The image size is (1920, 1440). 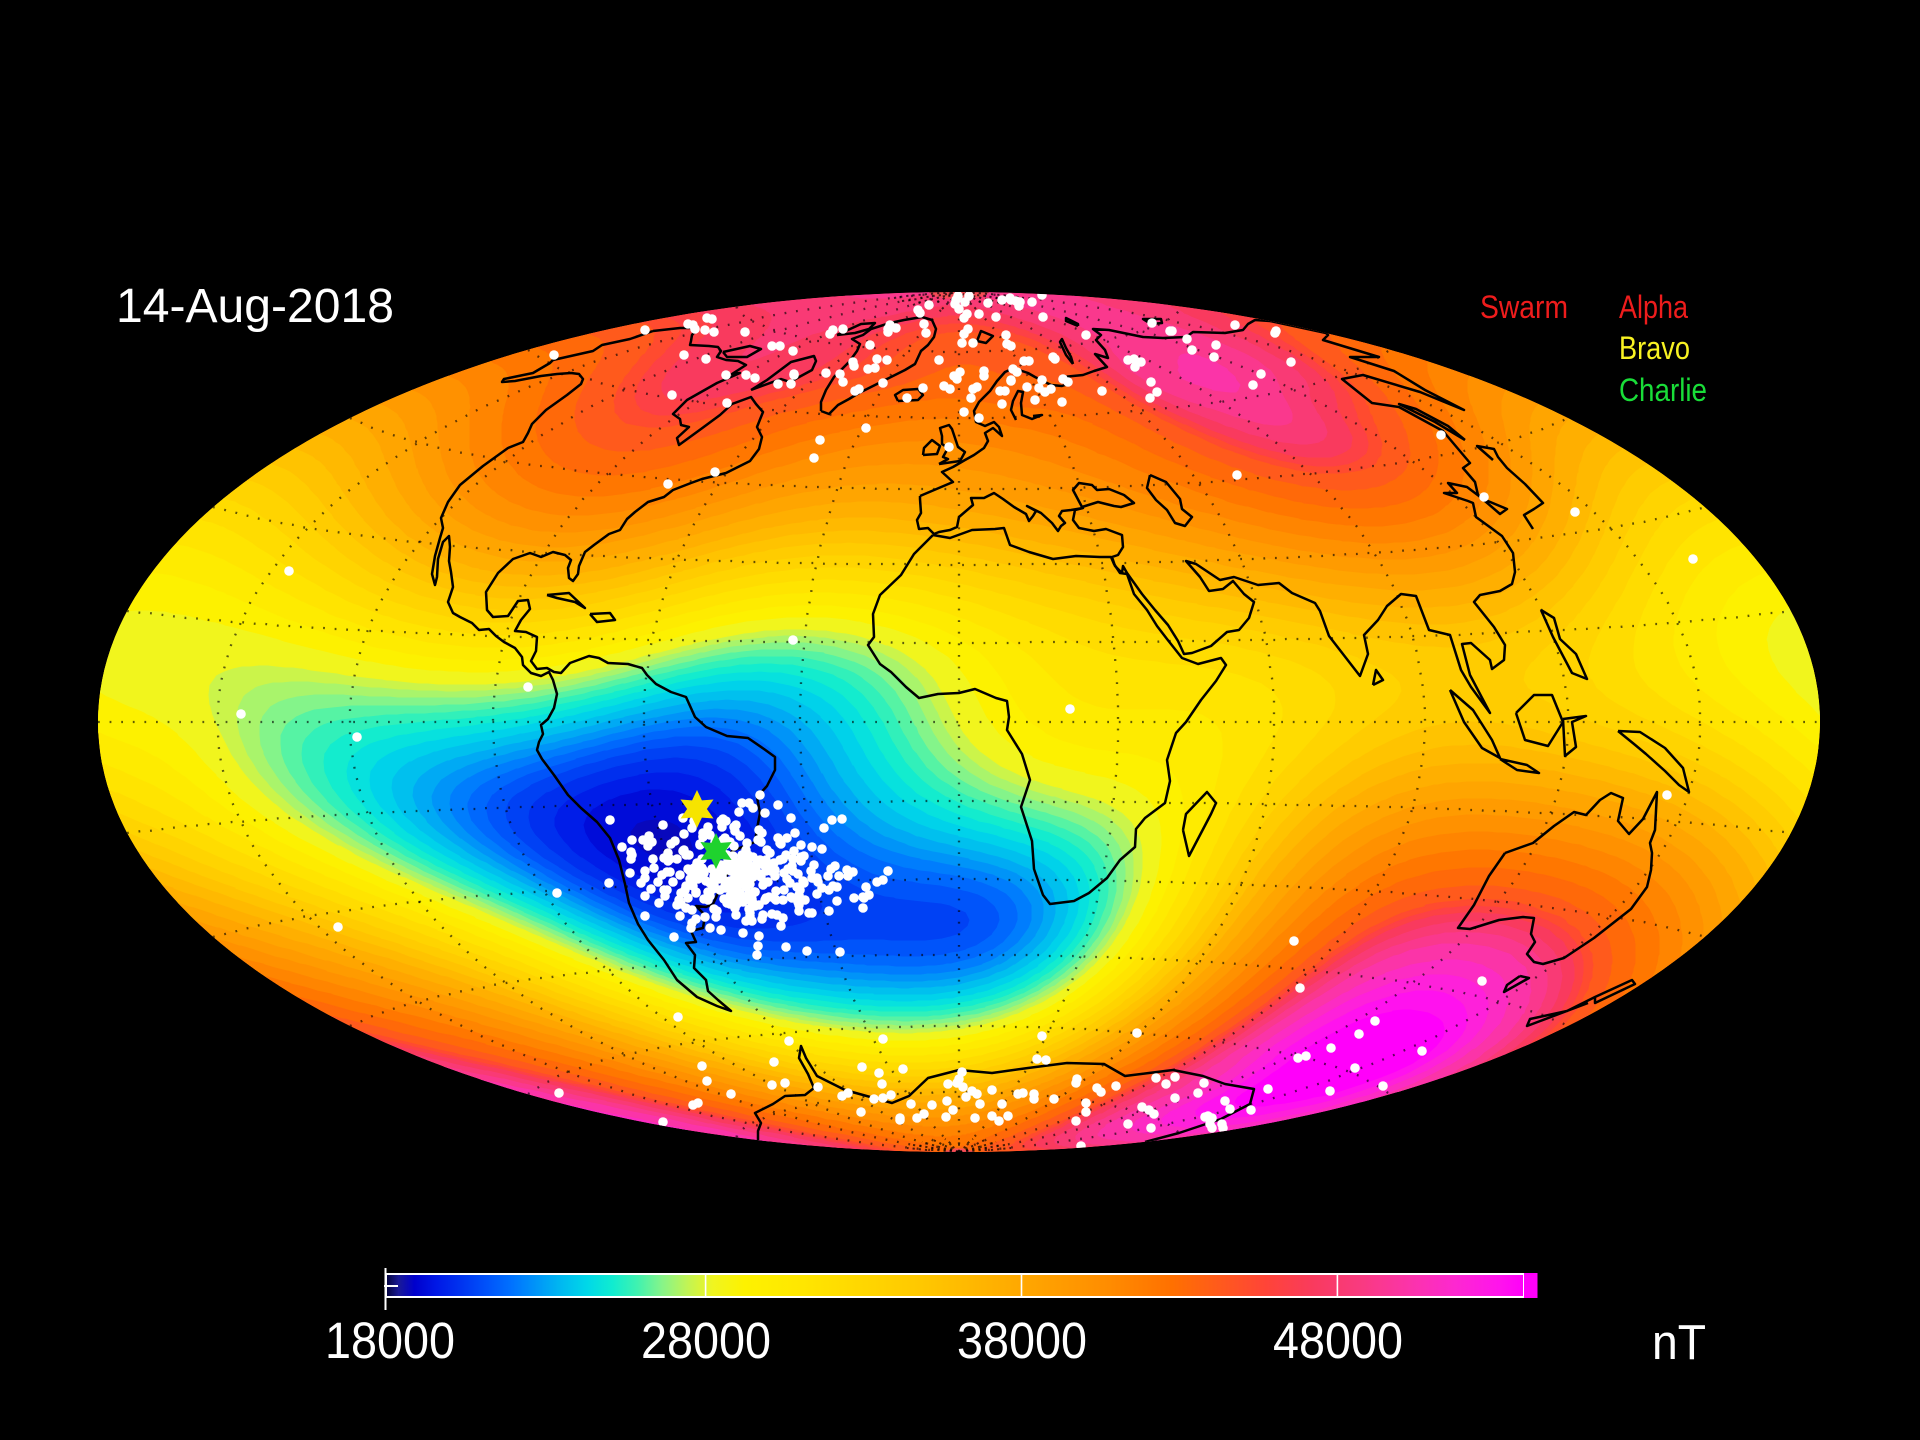 I want to click on svg-text: Alpha, so click(x=1653, y=307).